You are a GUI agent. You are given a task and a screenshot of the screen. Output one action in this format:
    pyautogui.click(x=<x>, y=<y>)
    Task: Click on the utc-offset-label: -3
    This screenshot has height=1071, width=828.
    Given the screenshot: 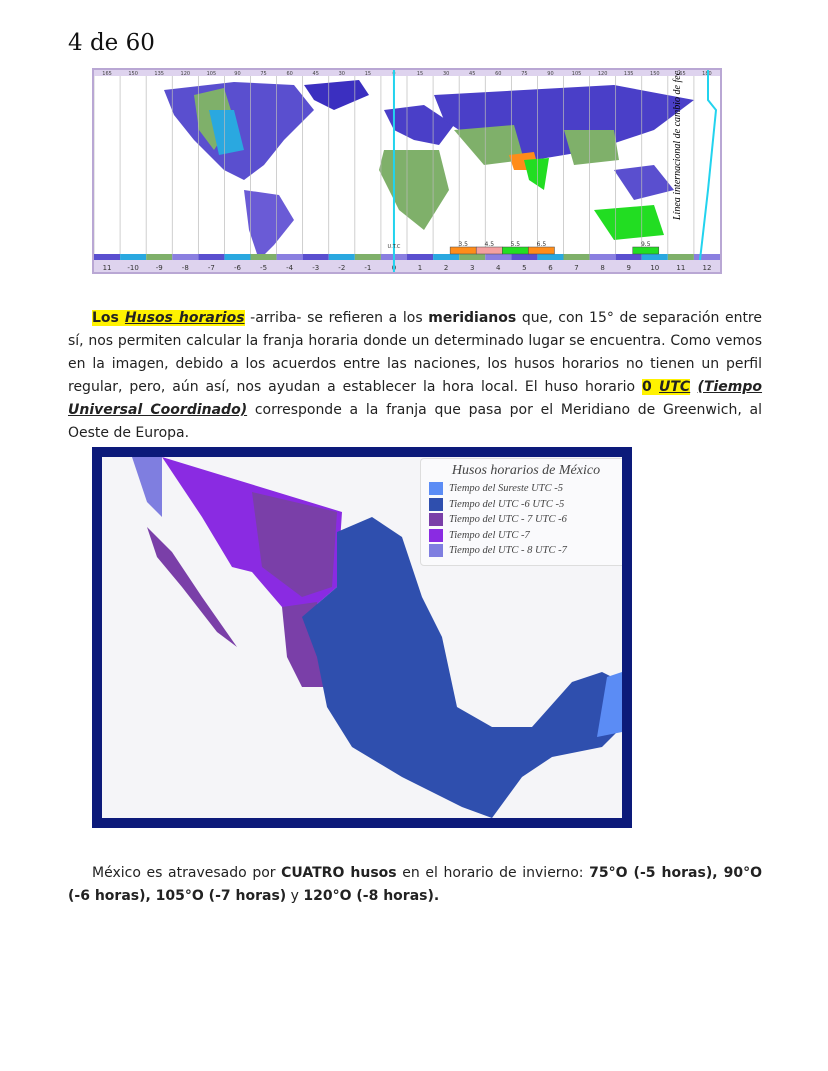 What is the action you would take?
    pyautogui.click(x=315, y=268)
    